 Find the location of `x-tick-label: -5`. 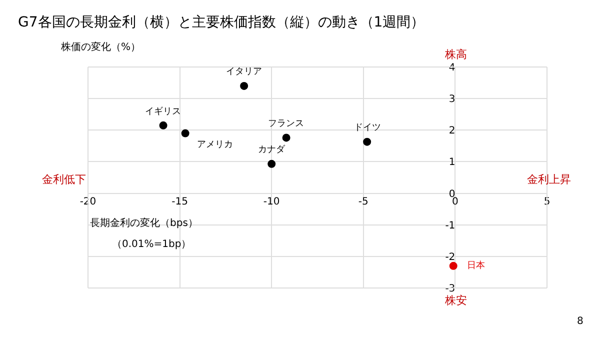

x-tick-label: -5 is located at coordinates (363, 202).